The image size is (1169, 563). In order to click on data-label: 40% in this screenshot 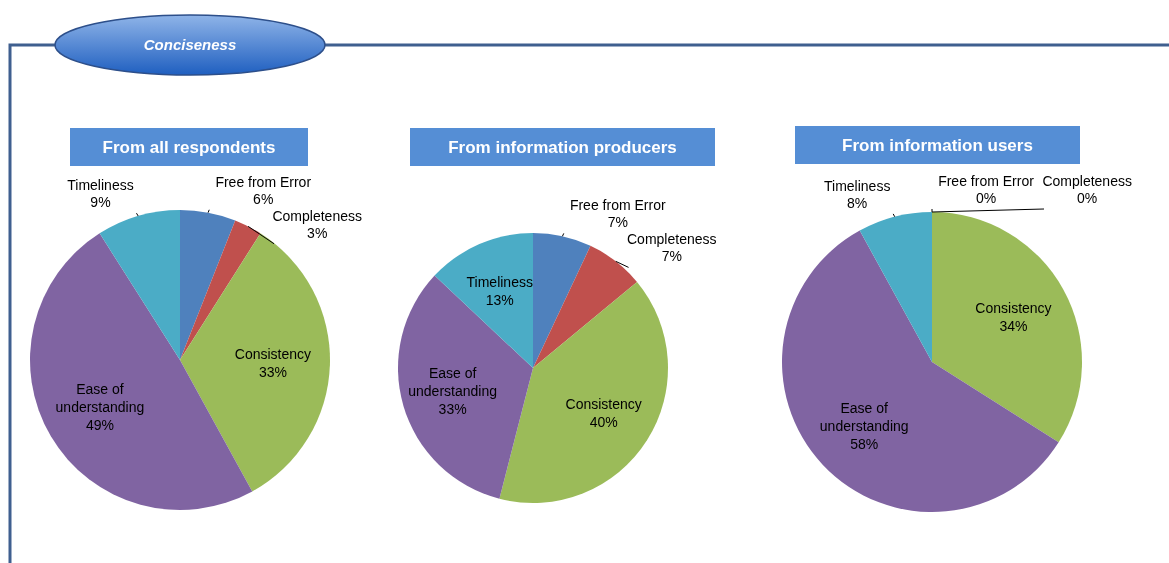, I will do `click(603, 421)`.